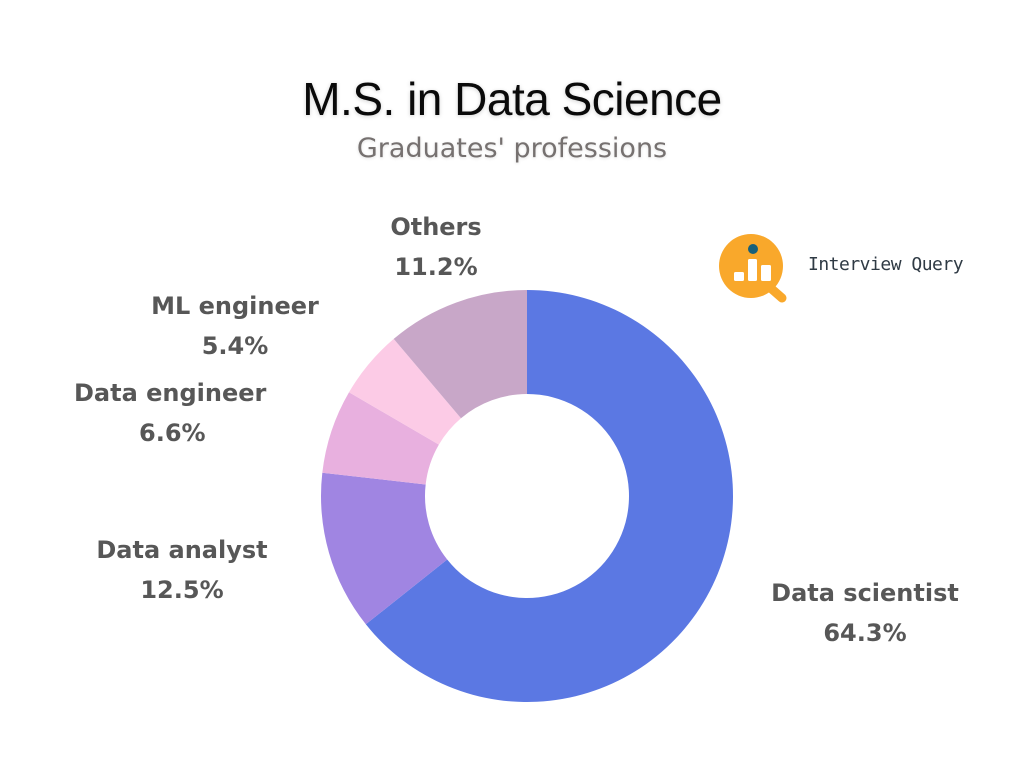  Describe the element at coordinates (436, 267) in the screenshot. I see `label-value: 11.2%` at that location.